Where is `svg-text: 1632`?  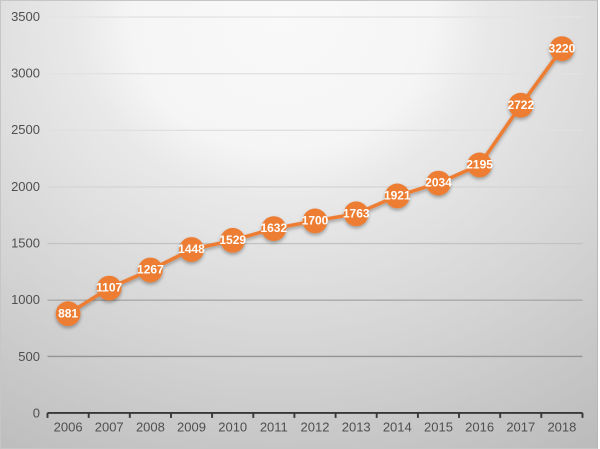 svg-text: 1632 is located at coordinates (273, 228).